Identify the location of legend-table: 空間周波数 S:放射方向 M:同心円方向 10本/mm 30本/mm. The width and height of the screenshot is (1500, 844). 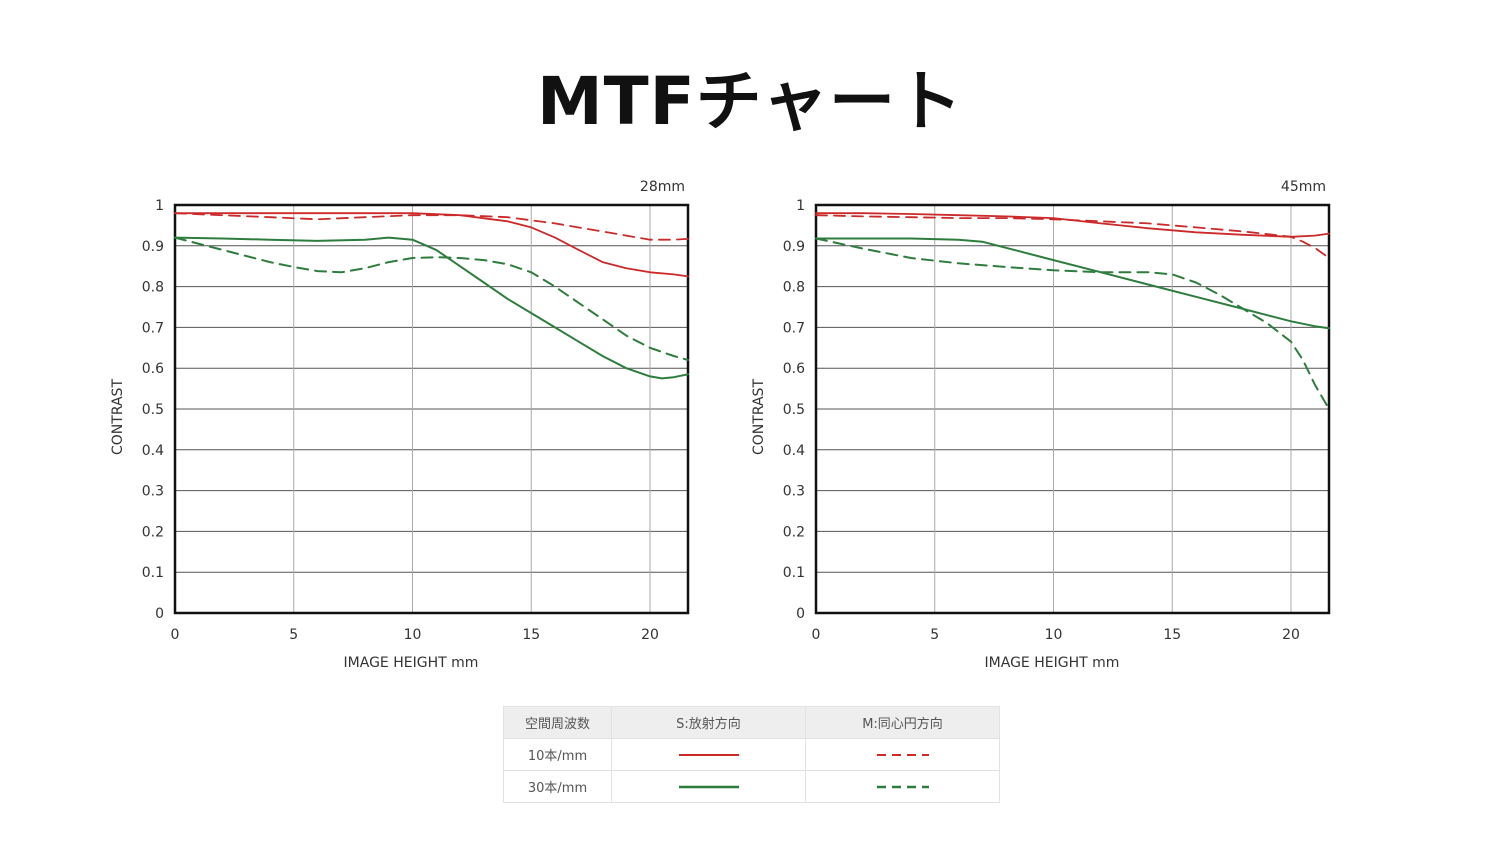
(751, 754).